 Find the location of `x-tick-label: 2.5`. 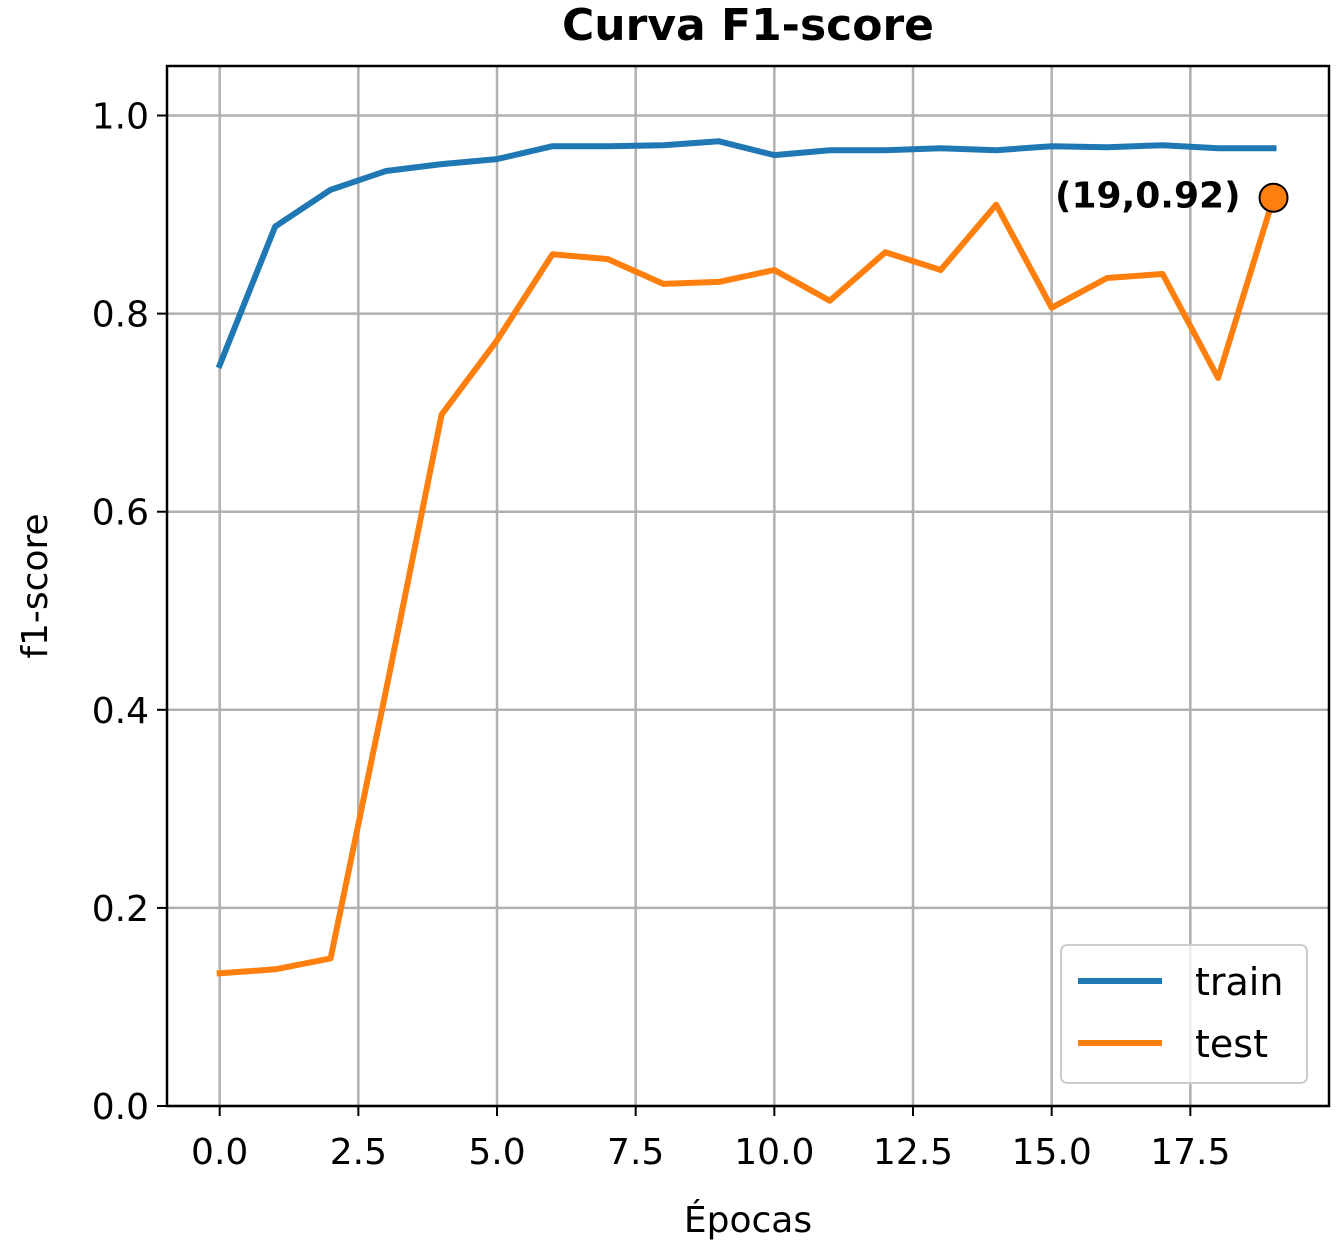

x-tick-label: 2.5 is located at coordinates (358, 1152).